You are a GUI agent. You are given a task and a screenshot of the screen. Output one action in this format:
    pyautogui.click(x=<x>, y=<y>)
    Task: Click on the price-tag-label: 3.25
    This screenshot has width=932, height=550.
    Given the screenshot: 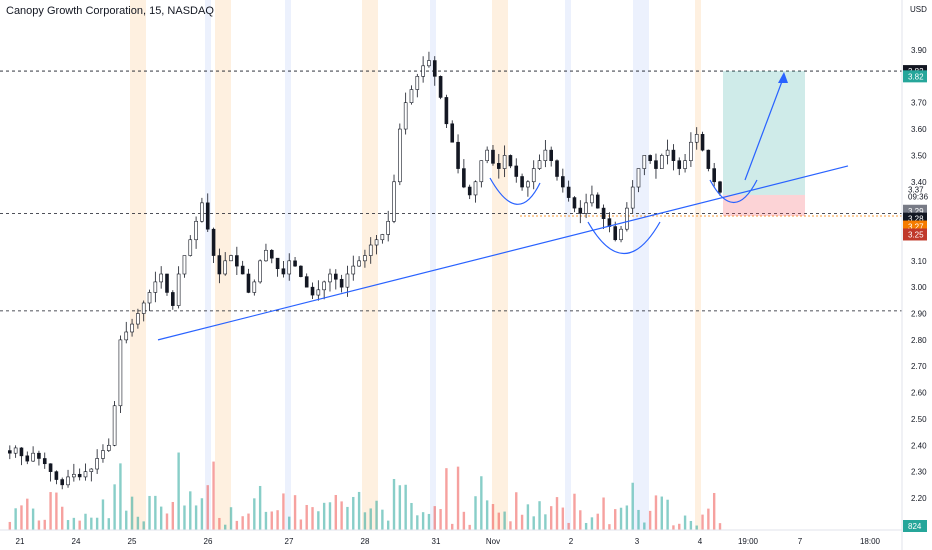 What is the action you would take?
    pyautogui.click(x=916, y=234)
    